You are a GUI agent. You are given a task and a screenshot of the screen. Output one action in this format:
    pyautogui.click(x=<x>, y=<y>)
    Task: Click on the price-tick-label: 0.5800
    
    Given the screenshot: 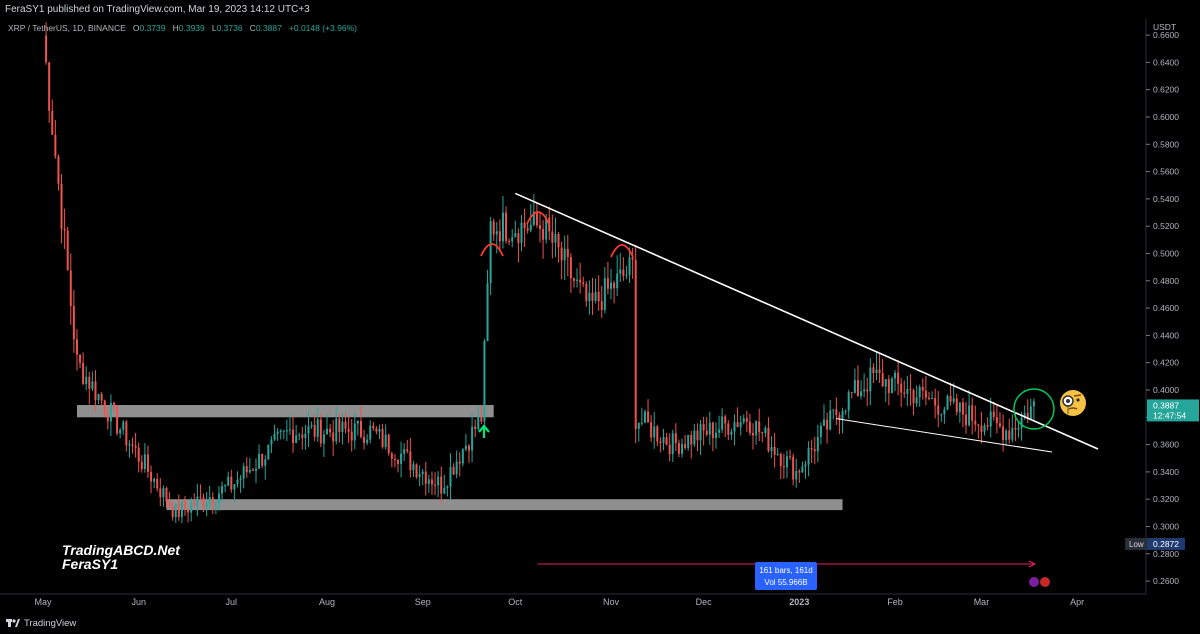 What is the action you would take?
    pyautogui.click(x=1166, y=144)
    